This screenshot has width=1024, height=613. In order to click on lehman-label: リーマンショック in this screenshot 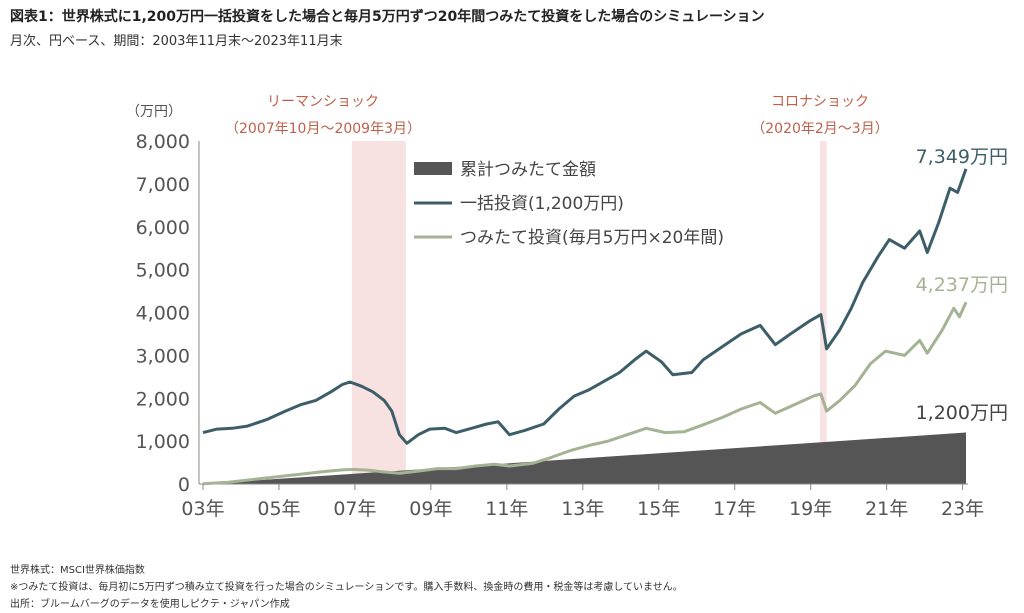, I will do `click(323, 102)`.